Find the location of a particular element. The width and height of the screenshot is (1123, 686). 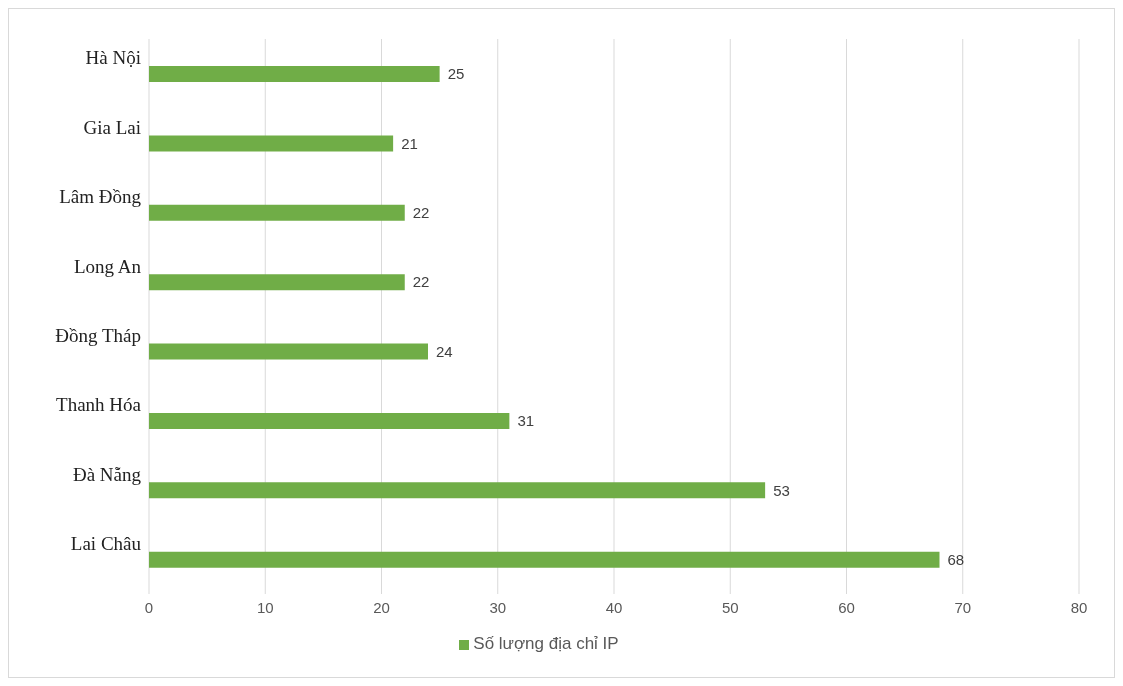

y-tick-label: Đồng Tháp is located at coordinates (98, 335).